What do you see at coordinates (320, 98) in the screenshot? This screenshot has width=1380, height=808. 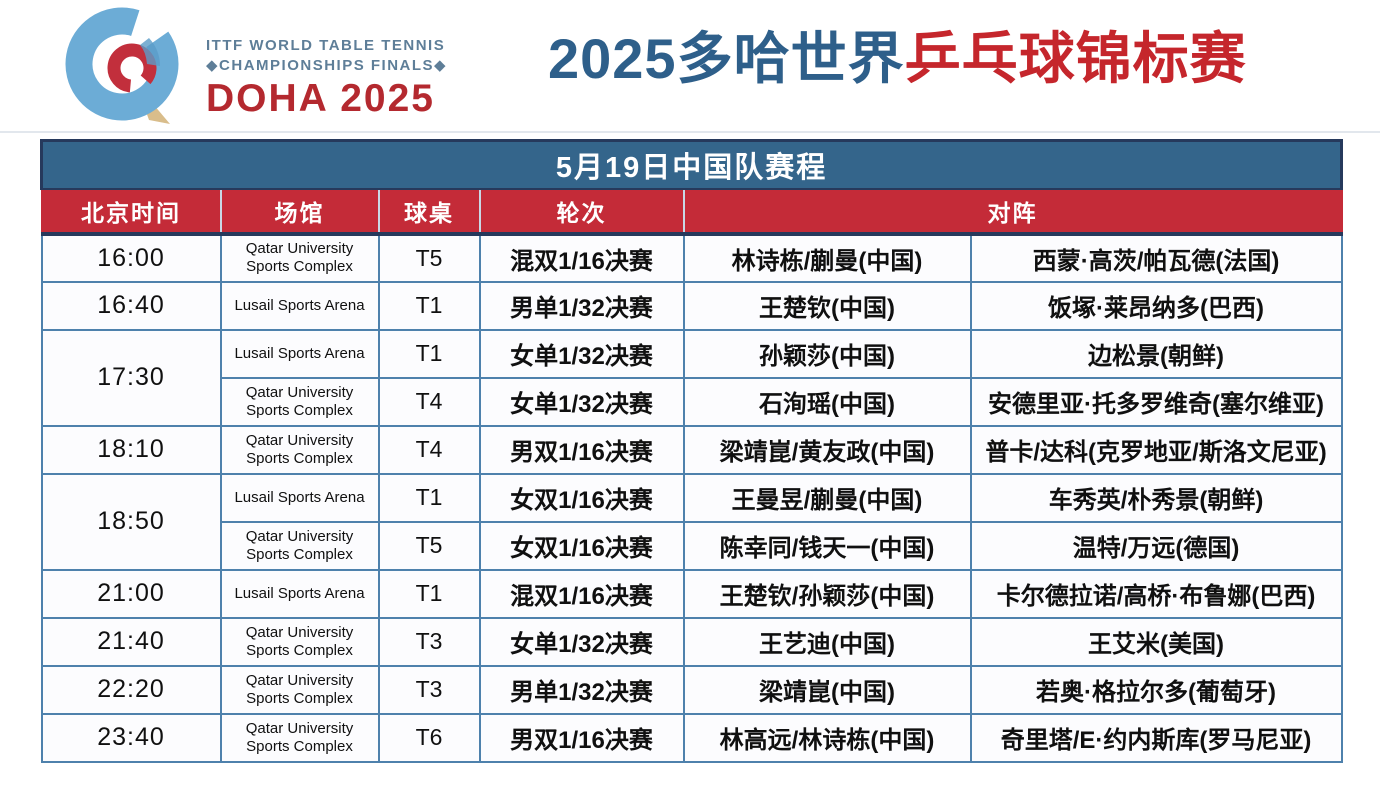 I see `logo-doha-2025: DOHA 2025` at bounding box center [320, 98].